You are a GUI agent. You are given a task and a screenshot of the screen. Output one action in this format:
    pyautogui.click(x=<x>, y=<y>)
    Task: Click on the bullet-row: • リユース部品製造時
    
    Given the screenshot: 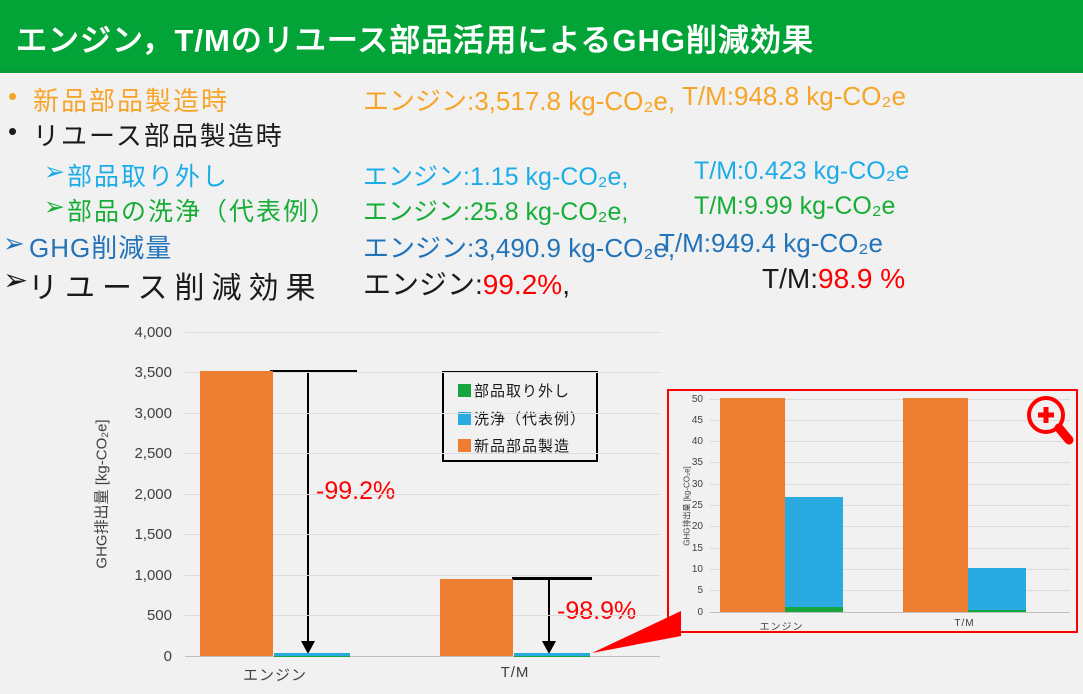 What is the action you would take?
    pyautogui.click(x=145, y=133)
    